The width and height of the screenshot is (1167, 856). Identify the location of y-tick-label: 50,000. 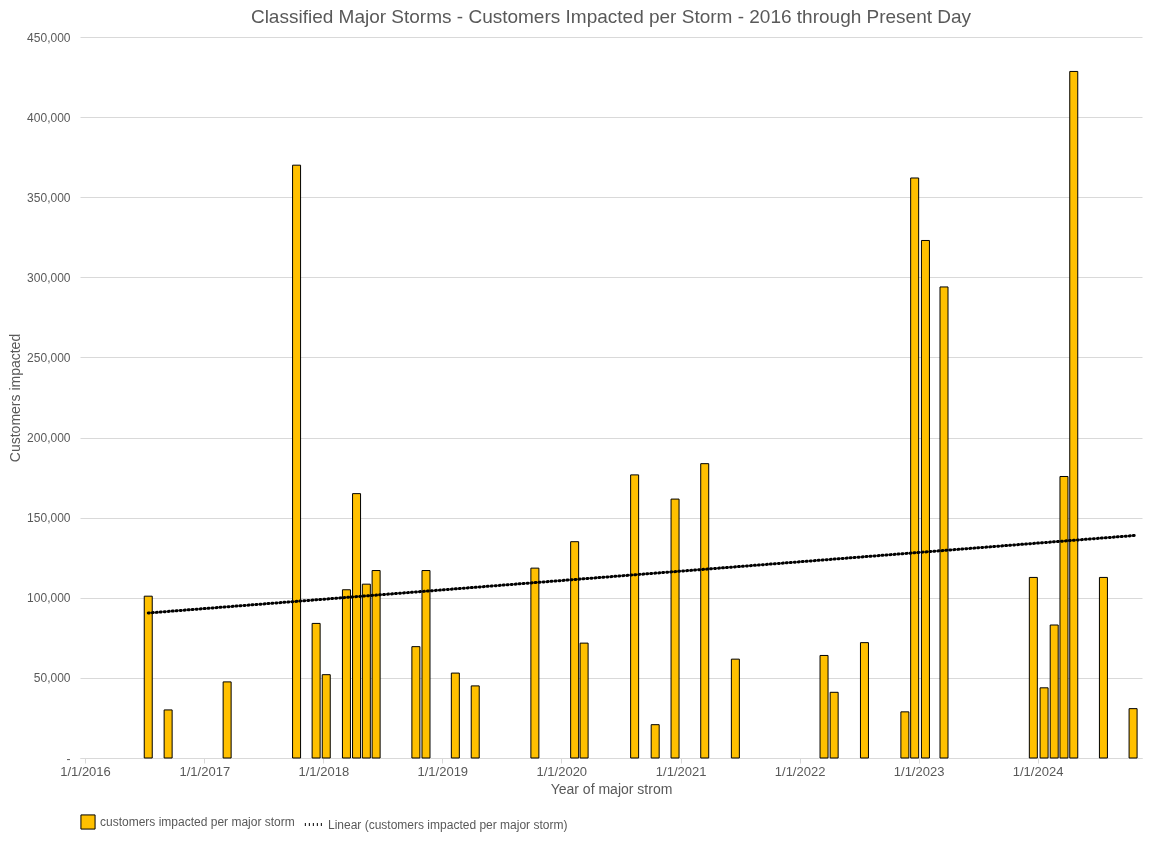
(52, 678).